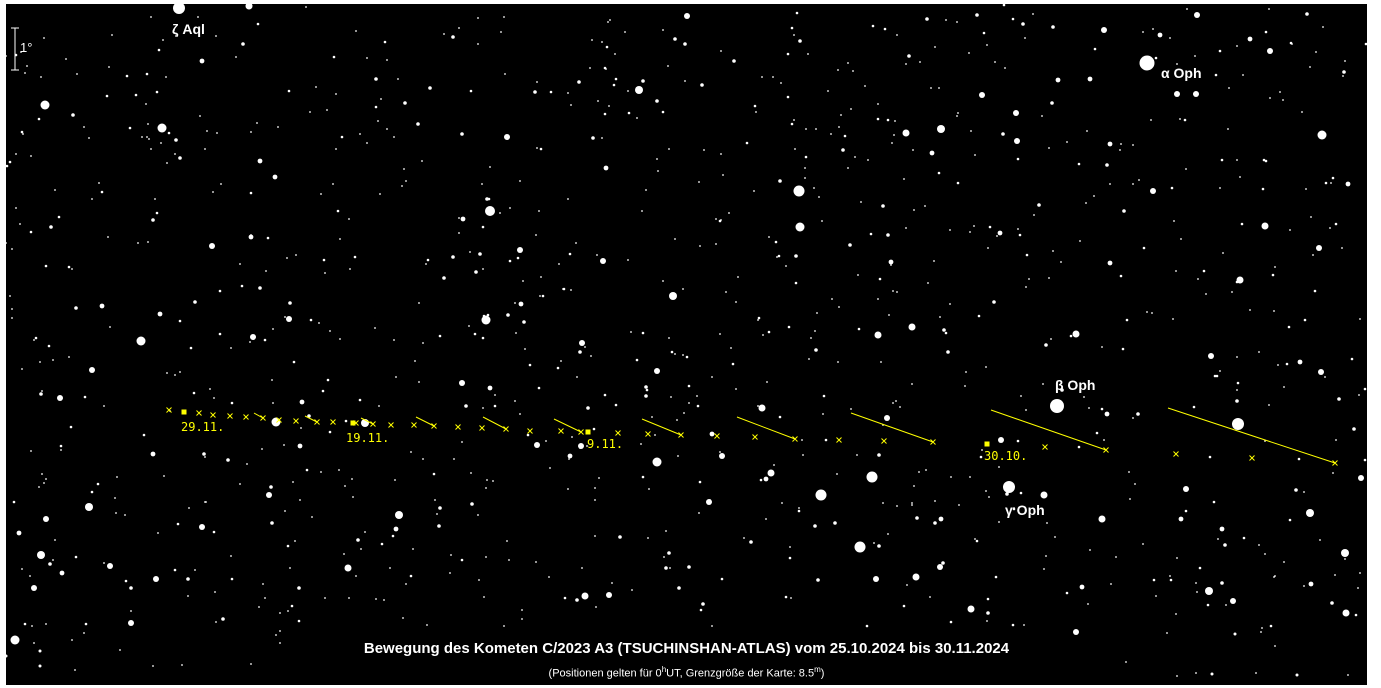 The height and width of the screenshot is (688, 1381). What do you see at coordinates (664, 669) in the screenshot?
I see `subtitle-sup-h: h` at bounding box center [664, 669].